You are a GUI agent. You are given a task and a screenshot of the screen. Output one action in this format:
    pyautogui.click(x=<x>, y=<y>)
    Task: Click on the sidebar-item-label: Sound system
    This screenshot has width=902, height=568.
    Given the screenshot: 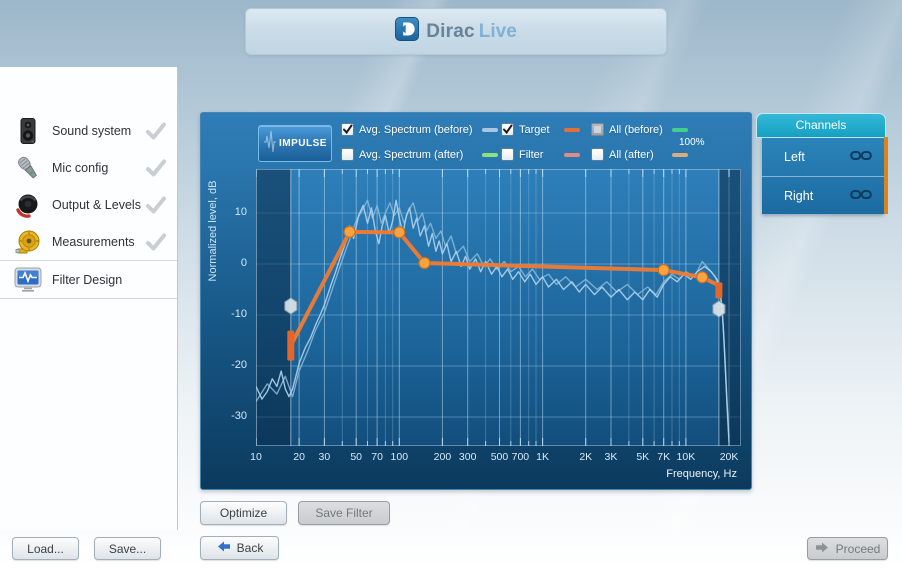 What is the action you would take?
    pyautogui.click(x=92, y=130)
    